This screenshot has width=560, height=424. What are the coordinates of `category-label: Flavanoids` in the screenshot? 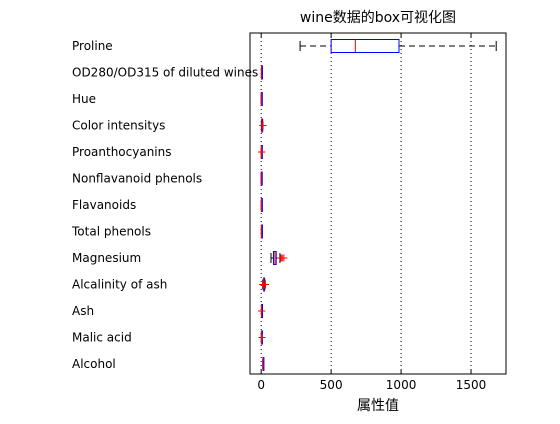 It's located at (104, 205).